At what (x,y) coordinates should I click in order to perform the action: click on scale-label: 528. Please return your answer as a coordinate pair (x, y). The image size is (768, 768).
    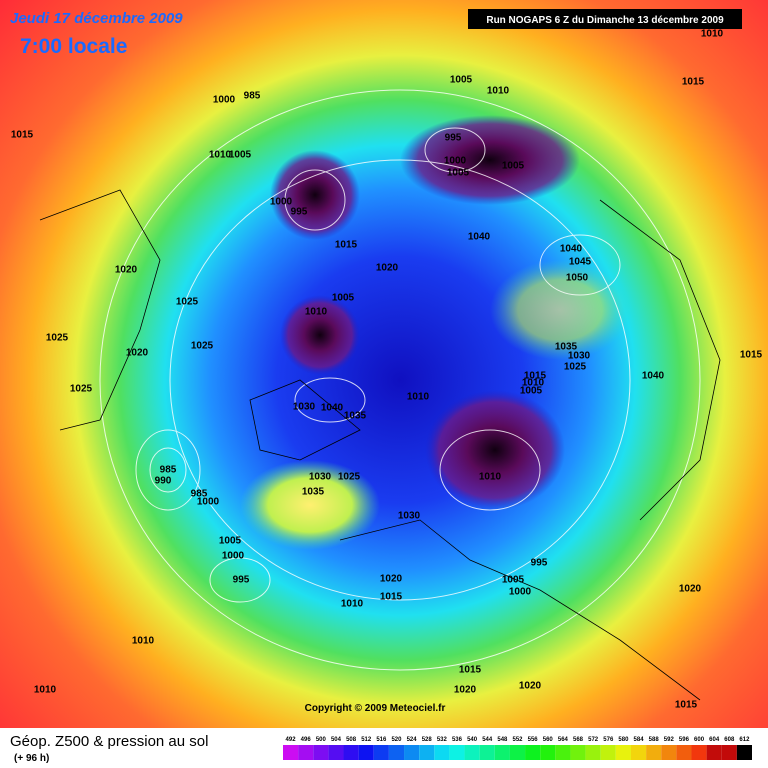
    Looking at the image, I should click on (427, 740).